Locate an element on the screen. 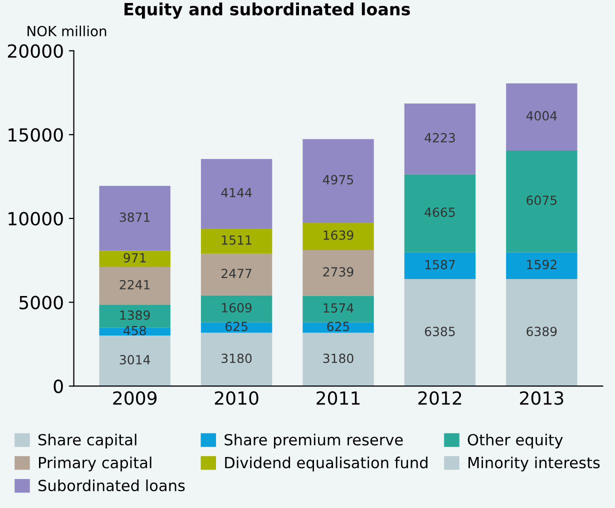  data-label: 2739 is located at coordinates (338, 272).